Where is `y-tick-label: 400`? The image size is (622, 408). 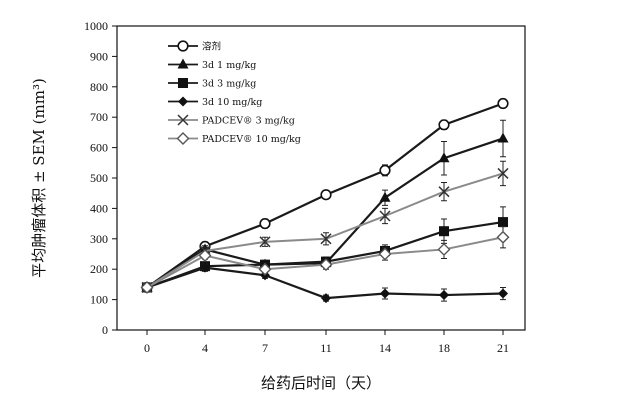
y-tick-label: 400 is located at coordinates (99, 208).